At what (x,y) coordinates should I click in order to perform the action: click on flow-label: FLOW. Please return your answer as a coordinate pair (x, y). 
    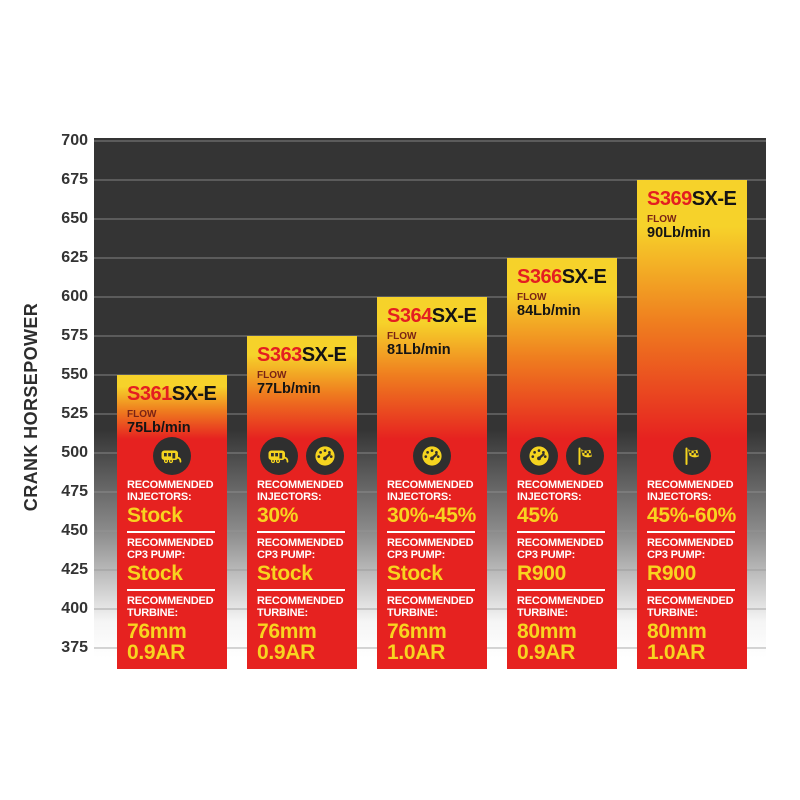
    Looking at the image, I should click on (532, 297).